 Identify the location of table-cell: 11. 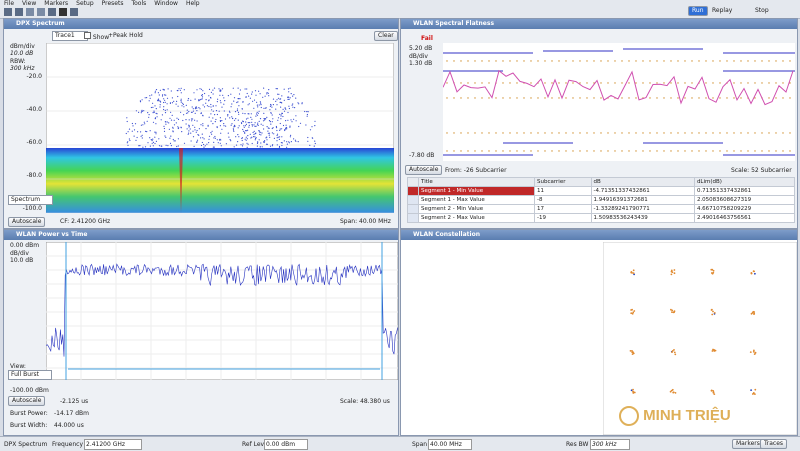
(563, 191).